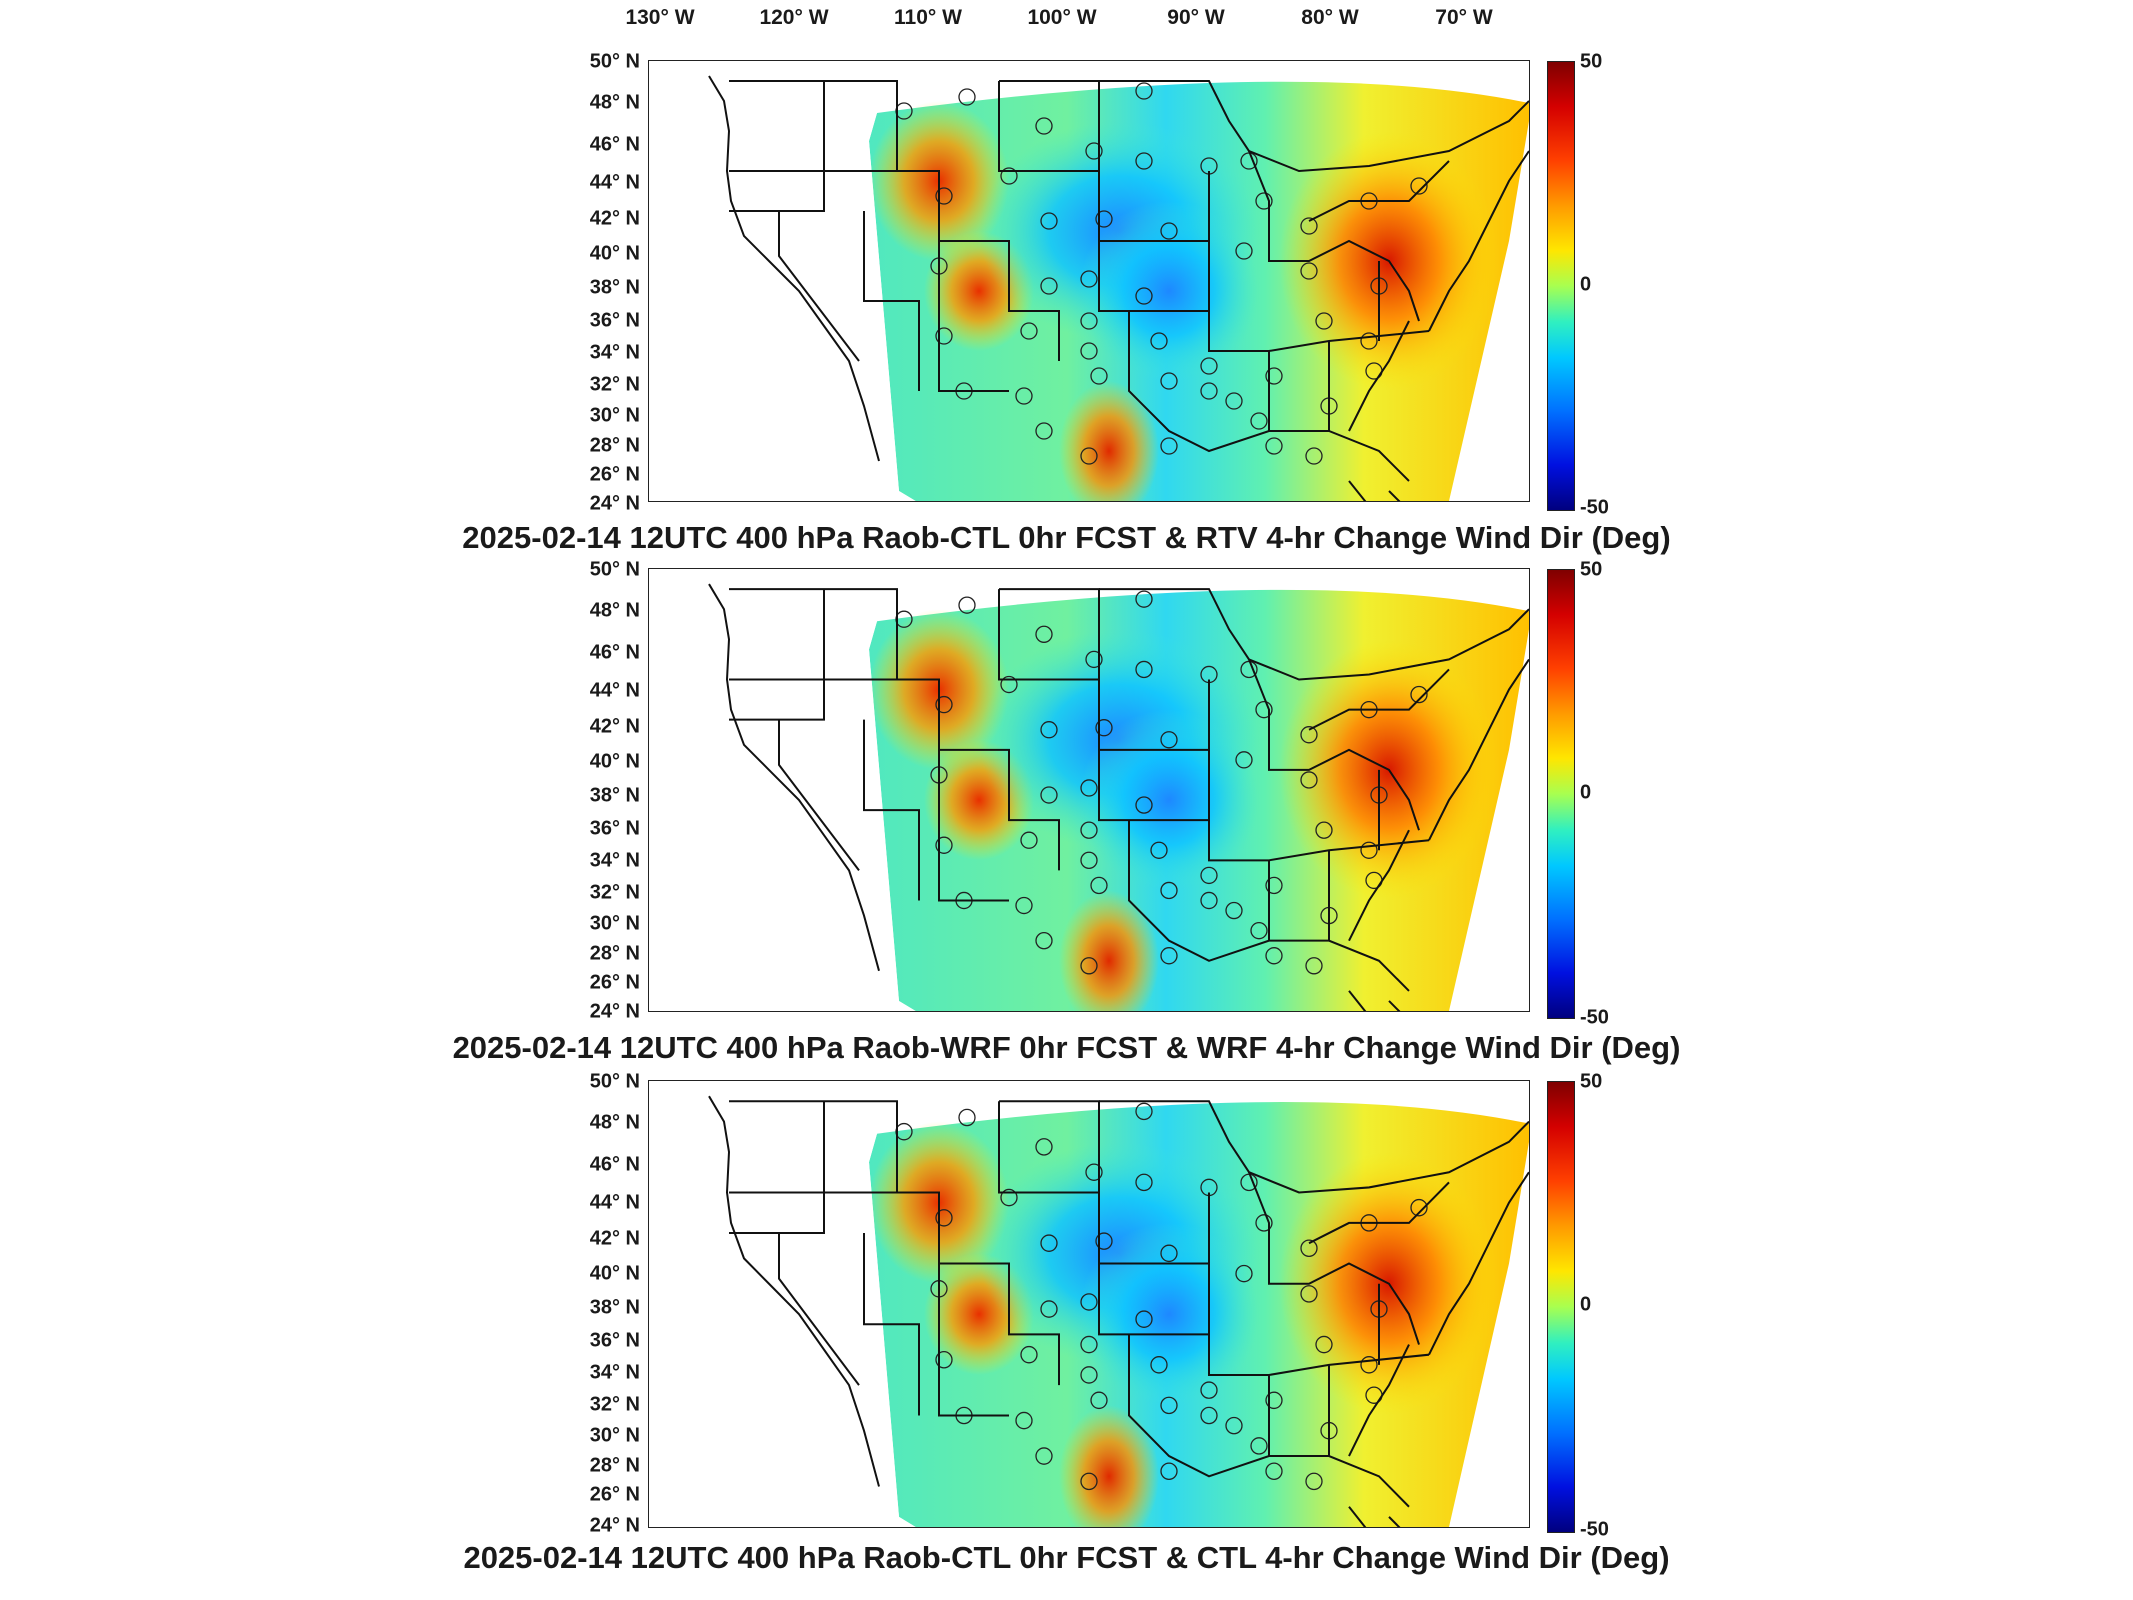 This screenshot has height=1600, width=2133. I want to click on lon-label-100w: 100° W, so click(1062, 17).